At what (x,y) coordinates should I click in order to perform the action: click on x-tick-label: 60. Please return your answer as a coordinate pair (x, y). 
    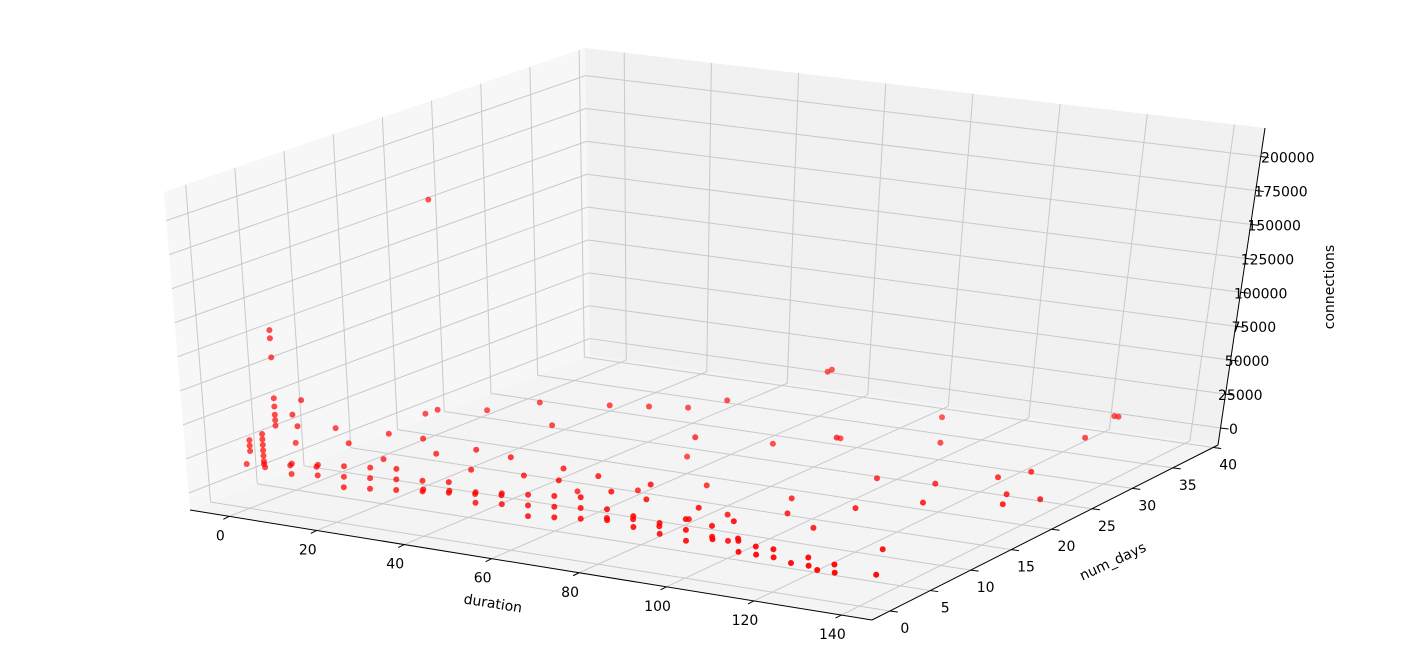
    Looking at the image, I should click on (483, 579).